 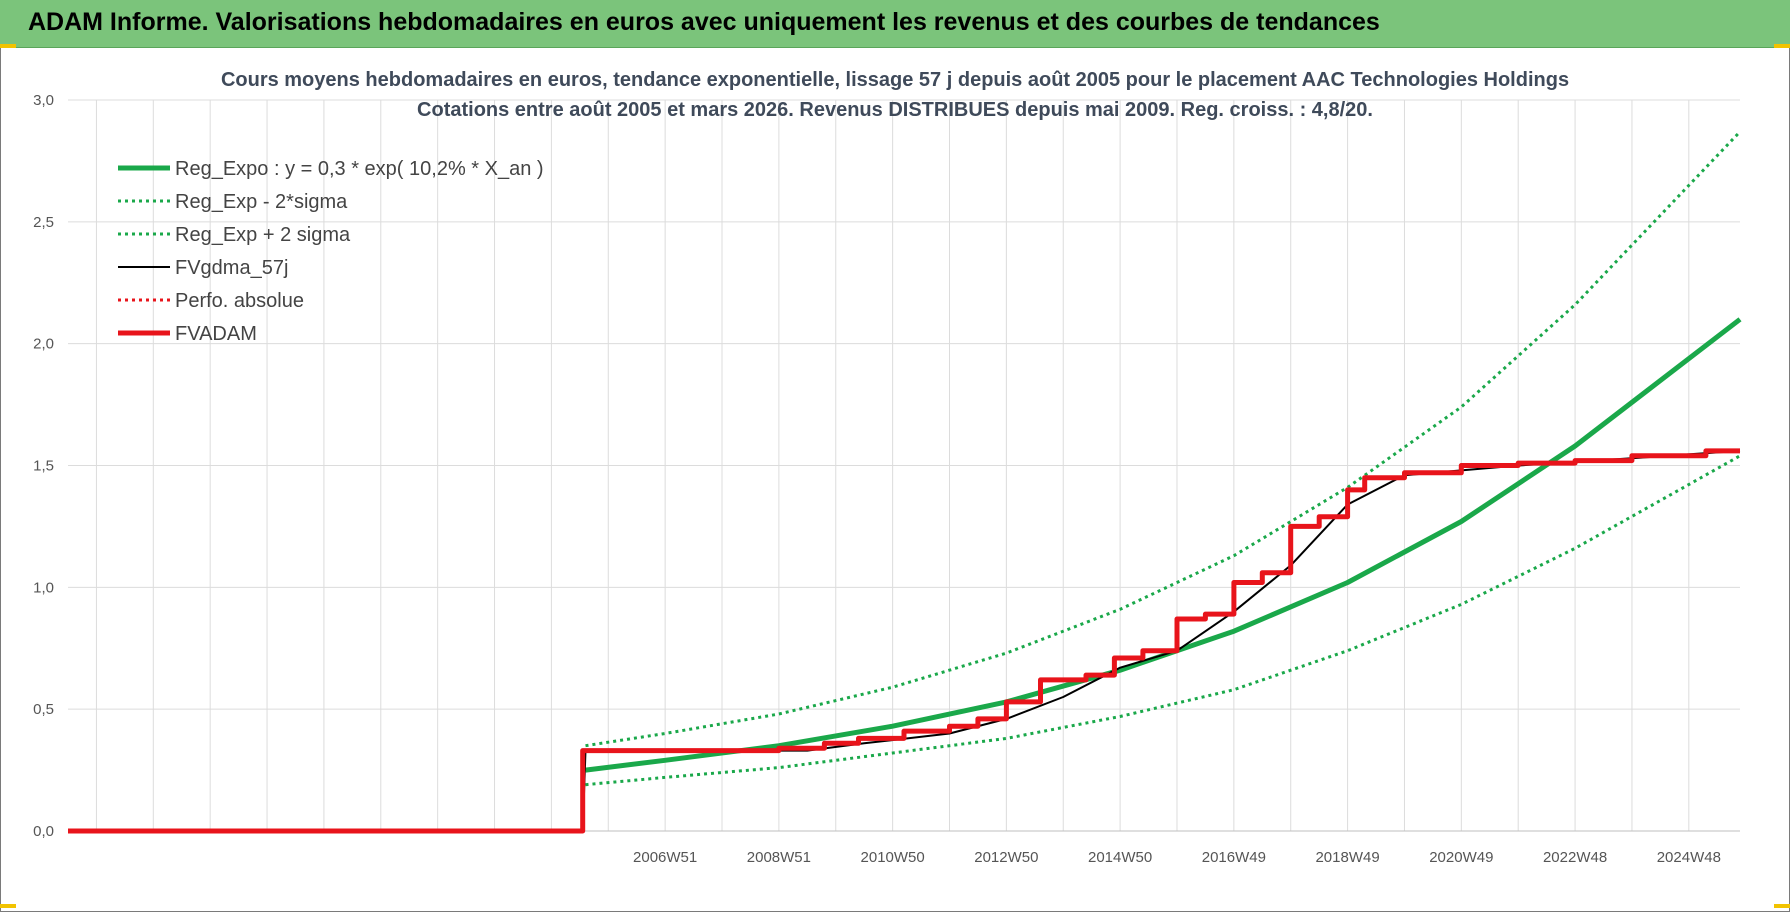 I want to click on x-tick-label: 2010W50, so click(x=893, y=857).